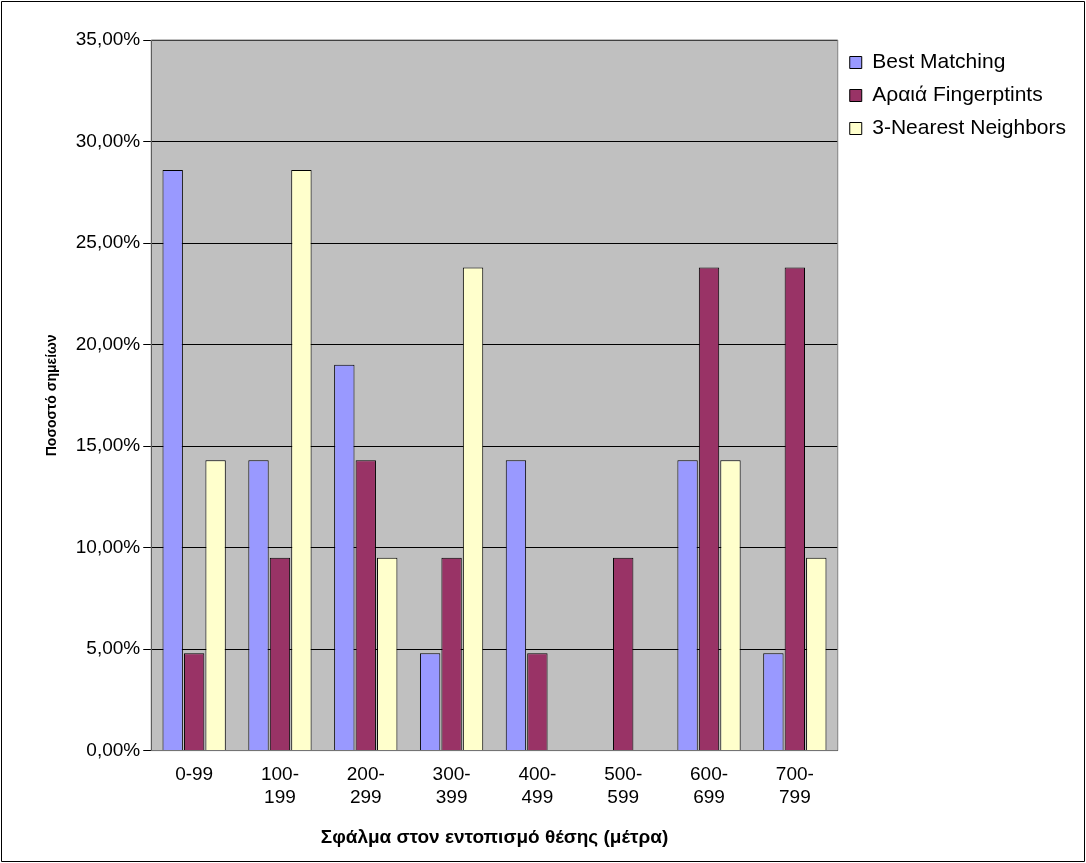 This screenshot has height=863, width=1086. What do you see at coordinates (623, 785) in the screenshot?
I see `x-tick-label: 500-599` at bounding box center [623, 785].